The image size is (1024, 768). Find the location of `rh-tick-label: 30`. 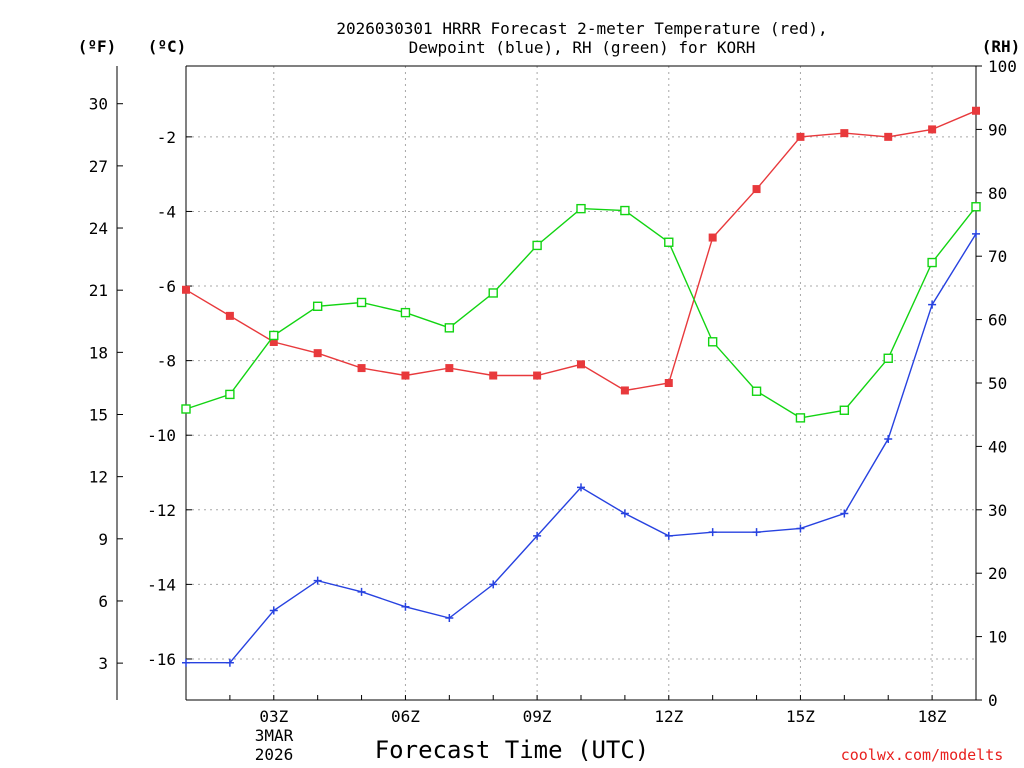

rh-tick-label: 30 is located at coordinates (997, 510).